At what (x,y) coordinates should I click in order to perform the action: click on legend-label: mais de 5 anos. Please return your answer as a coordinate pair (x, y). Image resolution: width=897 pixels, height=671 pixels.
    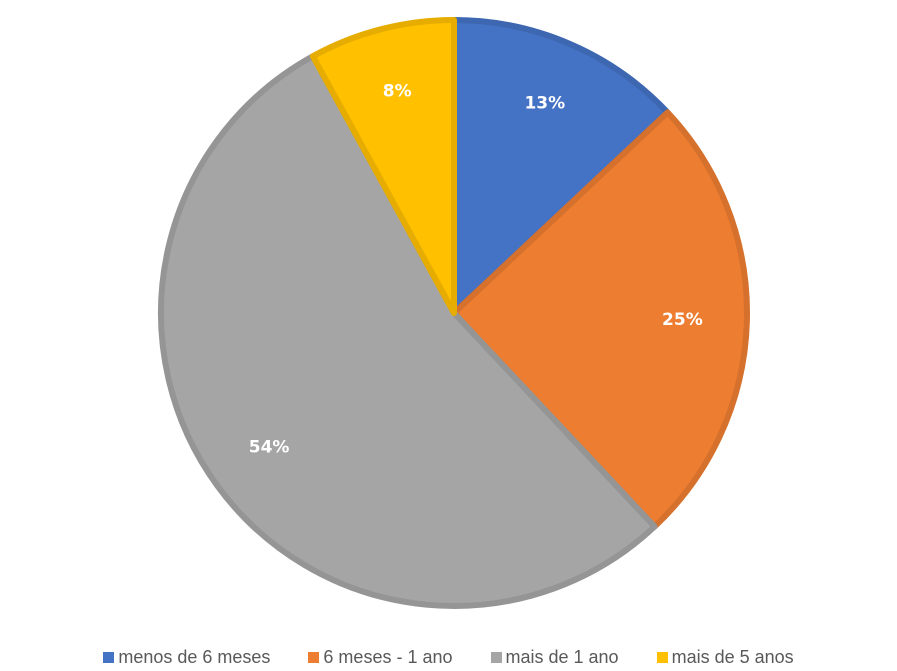
    Looking at the image, I should click on (732, 656).